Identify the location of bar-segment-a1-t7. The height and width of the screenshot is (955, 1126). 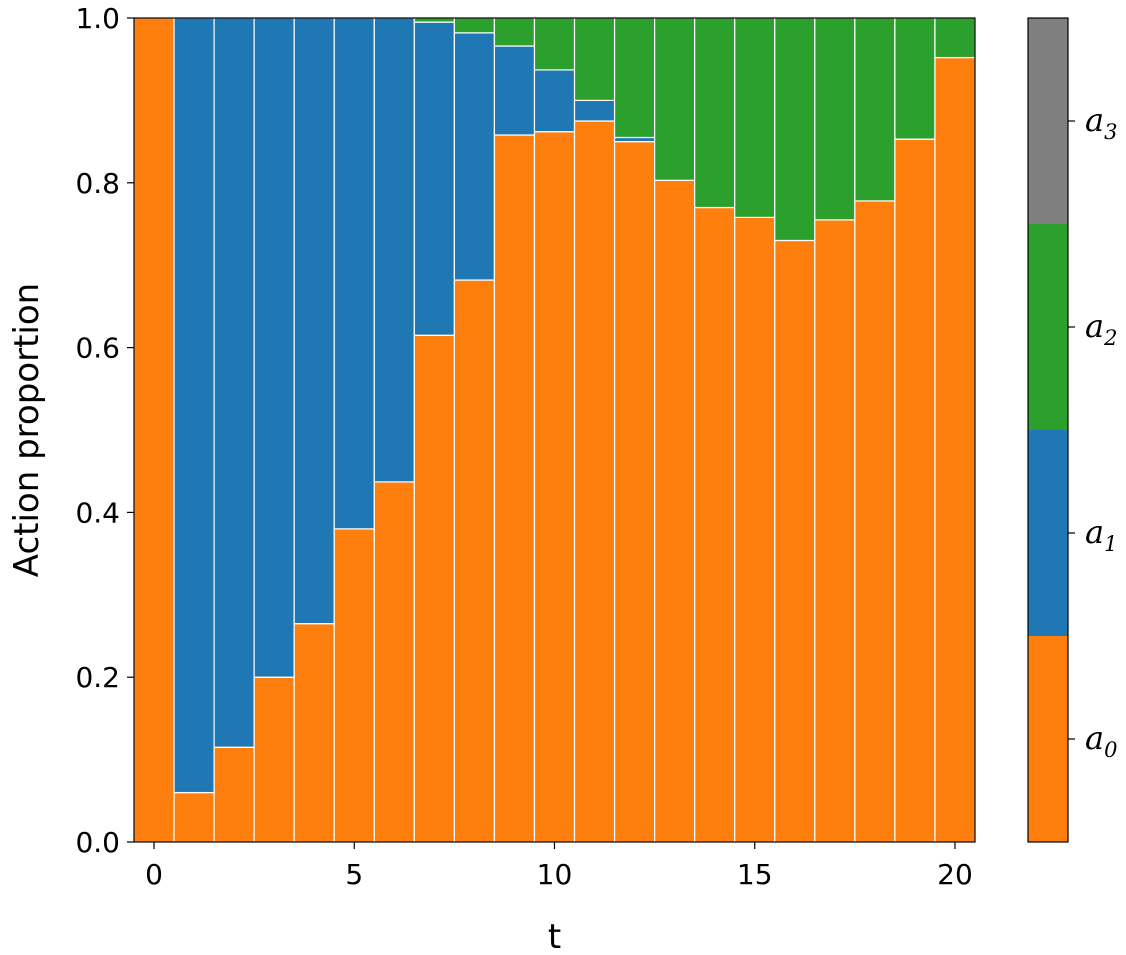
(434, 178).